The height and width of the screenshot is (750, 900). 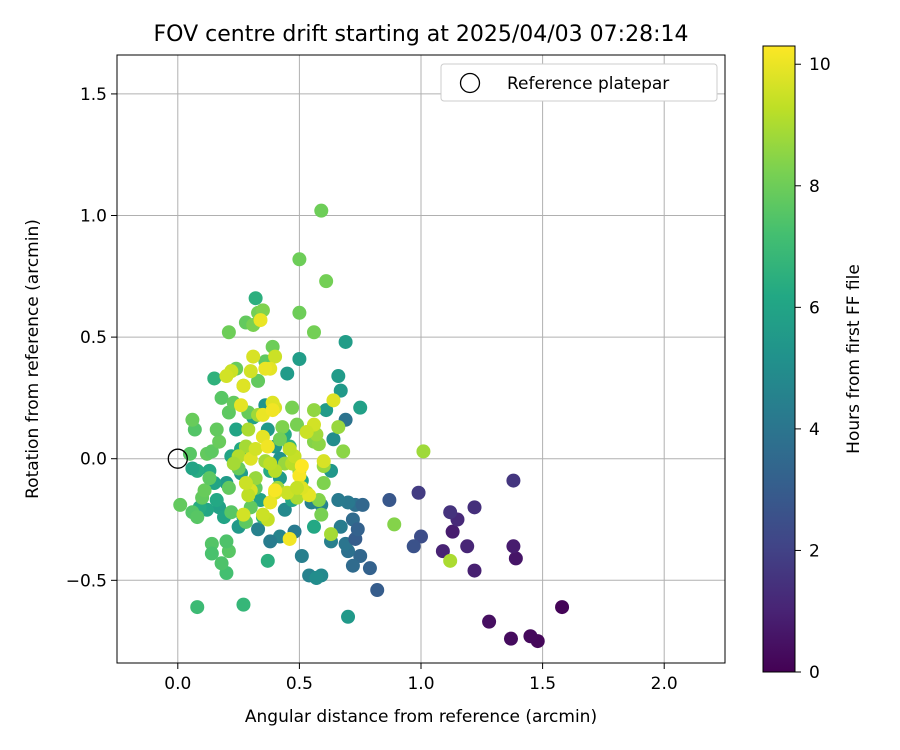 What do you see at coordinates (814, 551) in the screenshot?
I see `colorbar-tick-label: 2` at bounding box center [814, 551].